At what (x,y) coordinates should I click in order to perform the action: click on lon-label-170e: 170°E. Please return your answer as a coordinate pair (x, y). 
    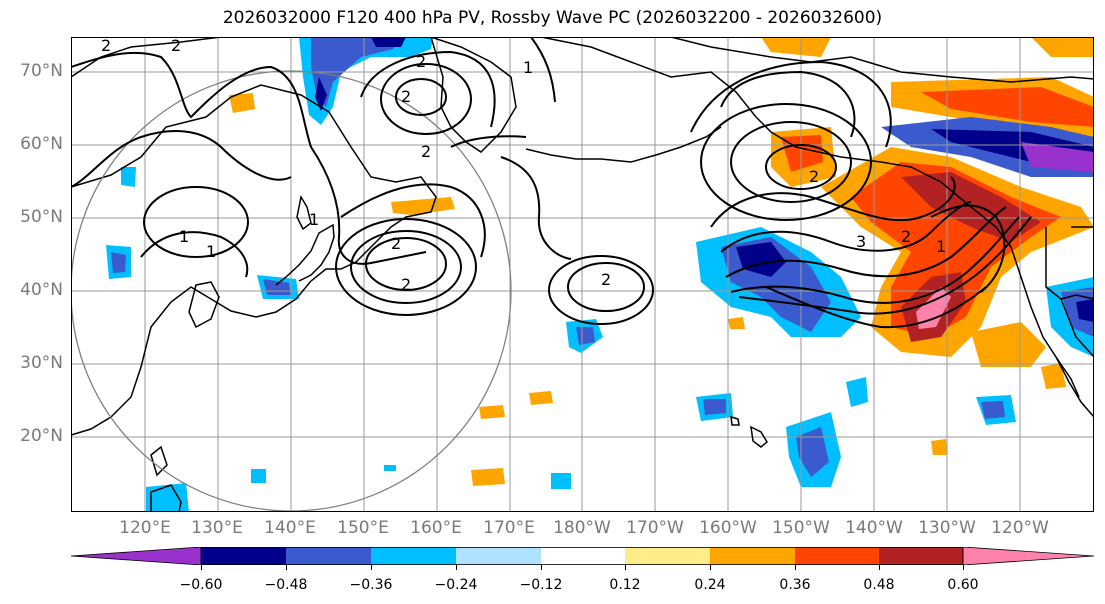
    Looking at the image, I should click on (509, 528).